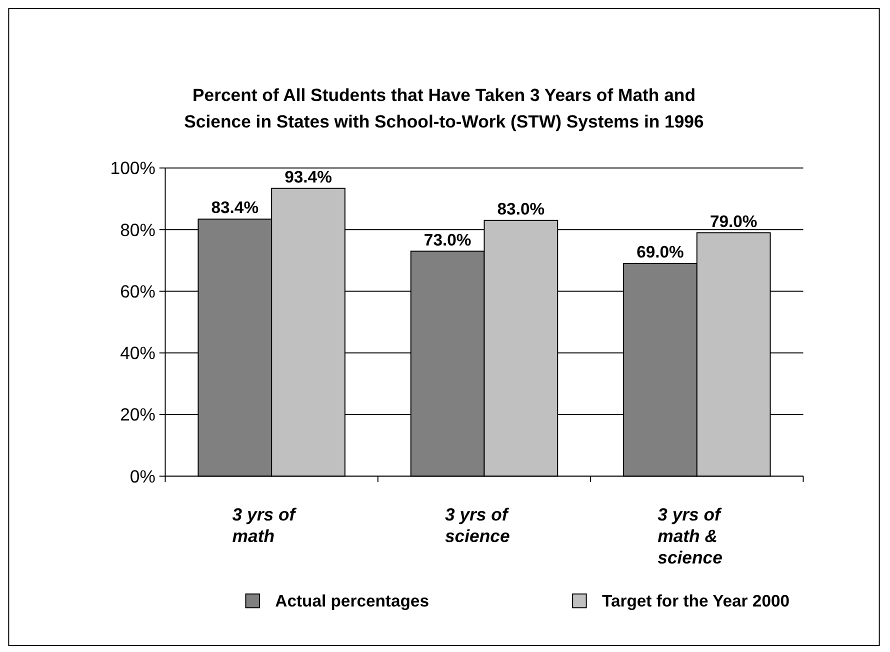 The image size is (890, 652). I want to click on chart-title: Percent of All Students that Have Taken 3 Years of Math and Science in States with School-to-Work (STW) Systems in 1996, so click(444, 108).